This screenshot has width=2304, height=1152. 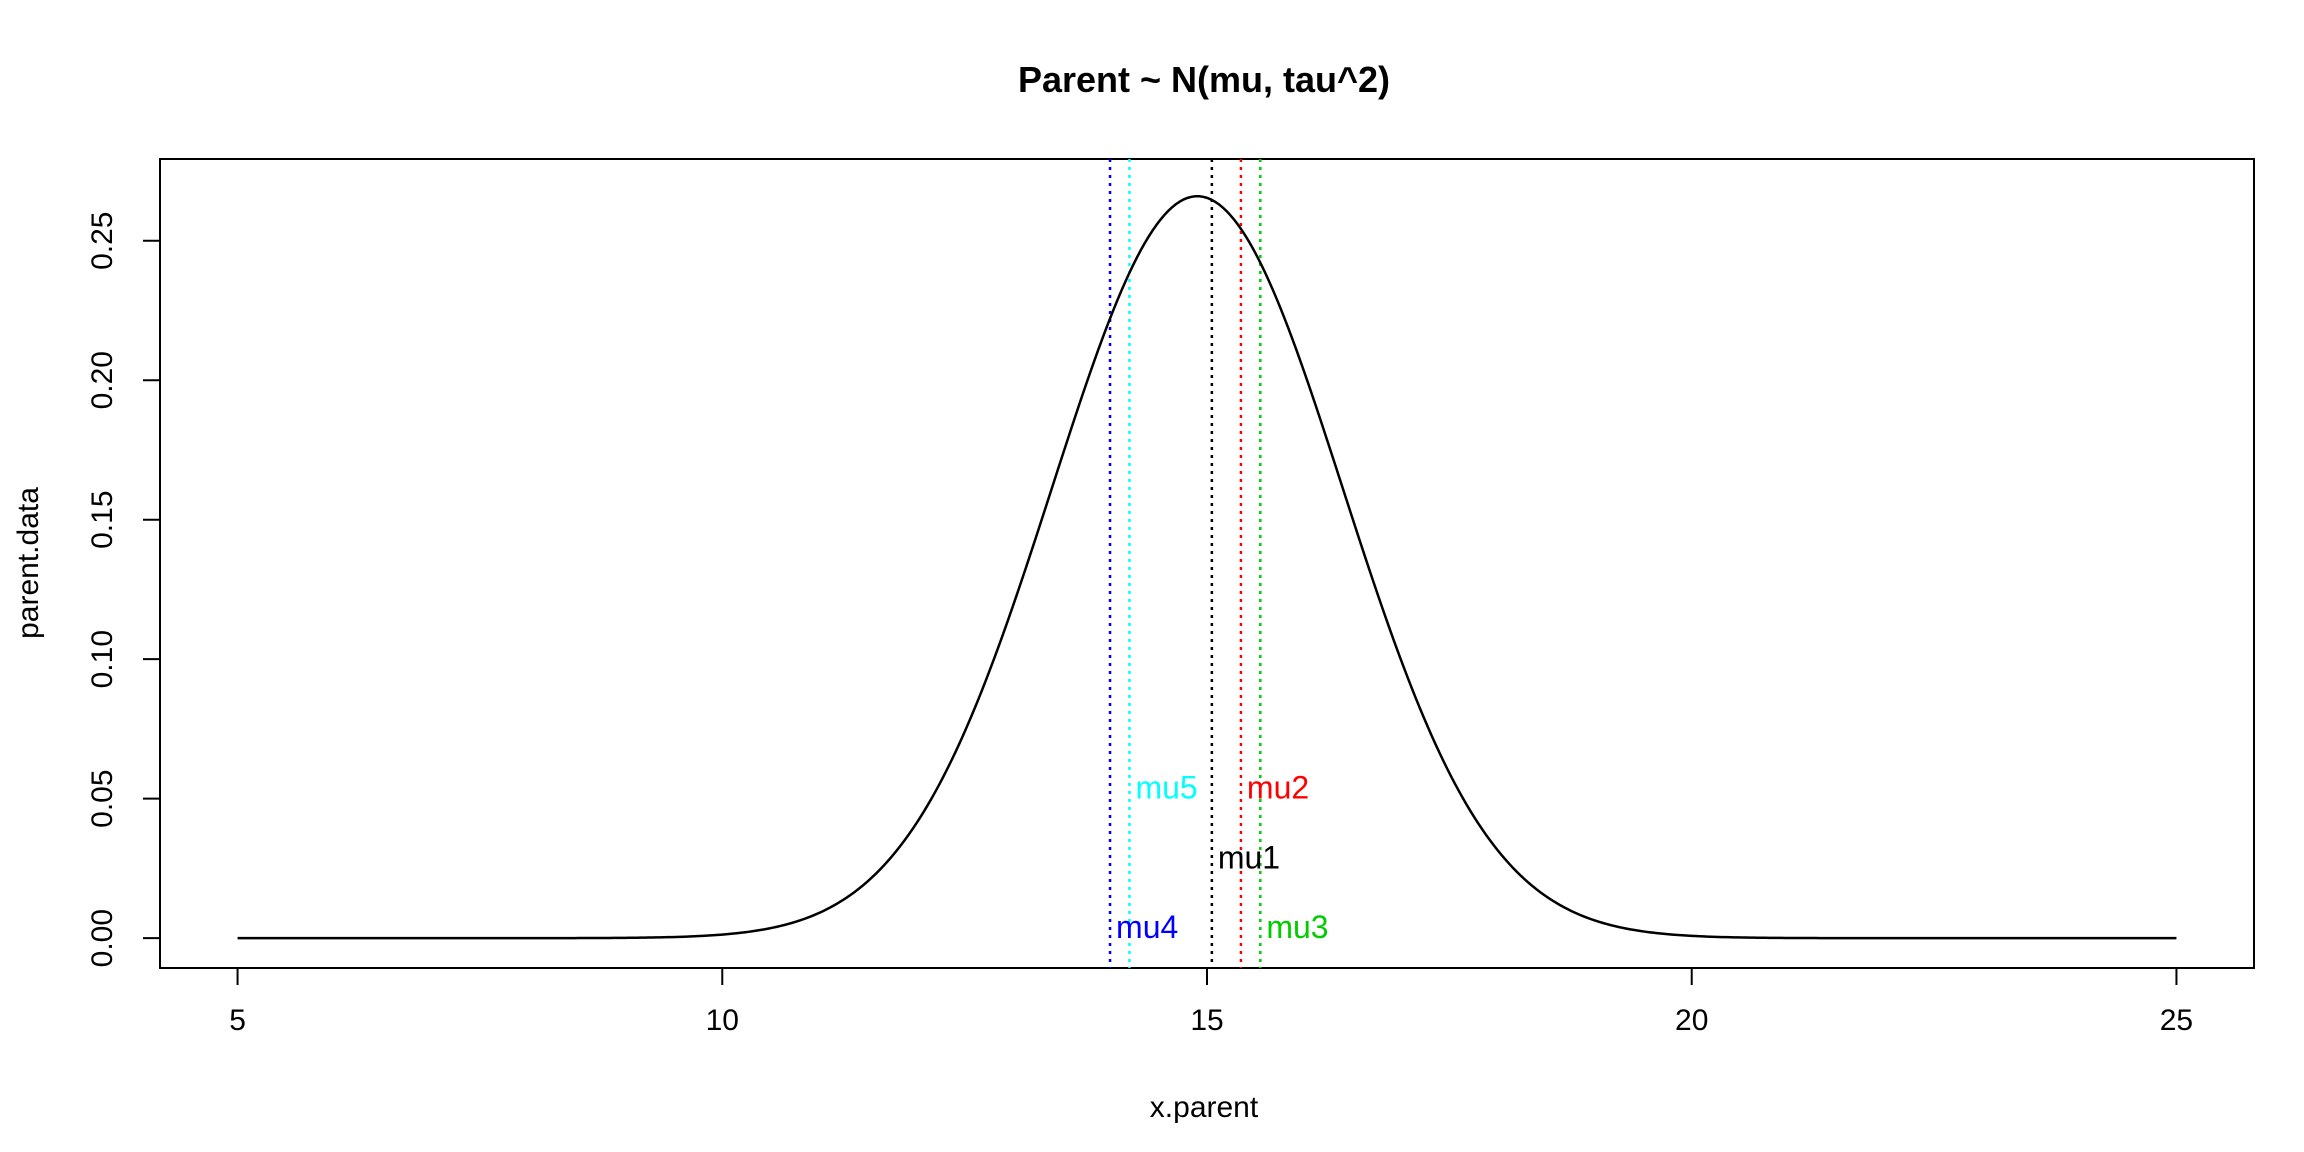 What do you see at coordinates (1204, 79) in the screenshot?
I see `chart-title: Parent ~ N(mu, tau^2)` at bounding box center [1204, 79].